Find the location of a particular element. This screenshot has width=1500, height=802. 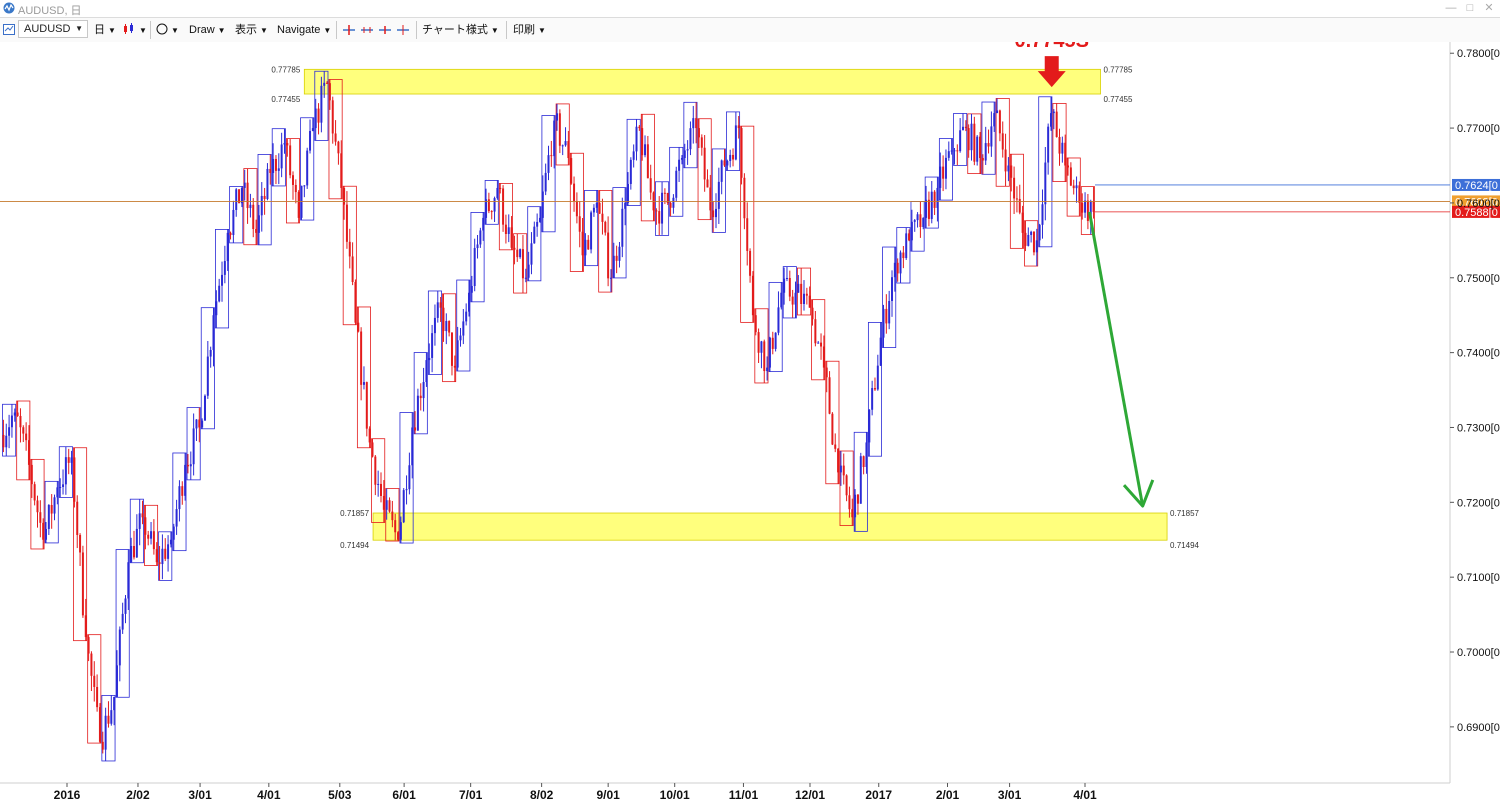

x-tick-label: 12/01 is located at coordinates (810, 795).